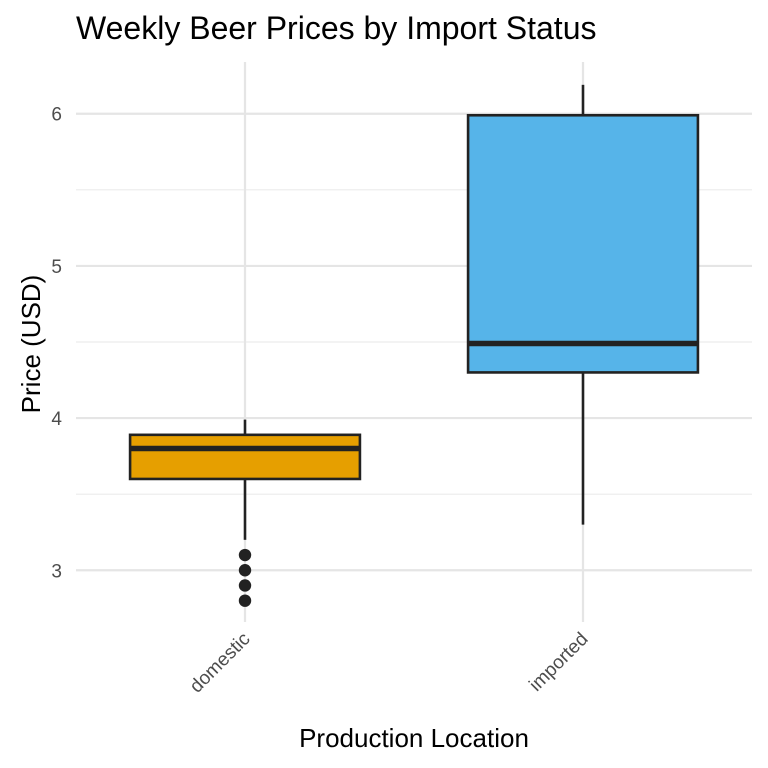 The width and height of the screenshot is (768, 768). Describe the element at coordinates (389, 663) in the screenshot. I see `x-axis-ticks: domestic imported` at that location.